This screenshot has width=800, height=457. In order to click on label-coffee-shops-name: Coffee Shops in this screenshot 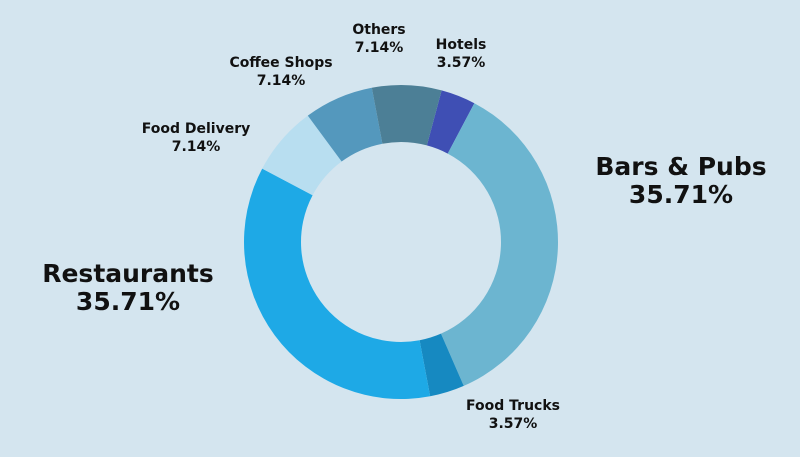, I will do `click(281, 63)`.